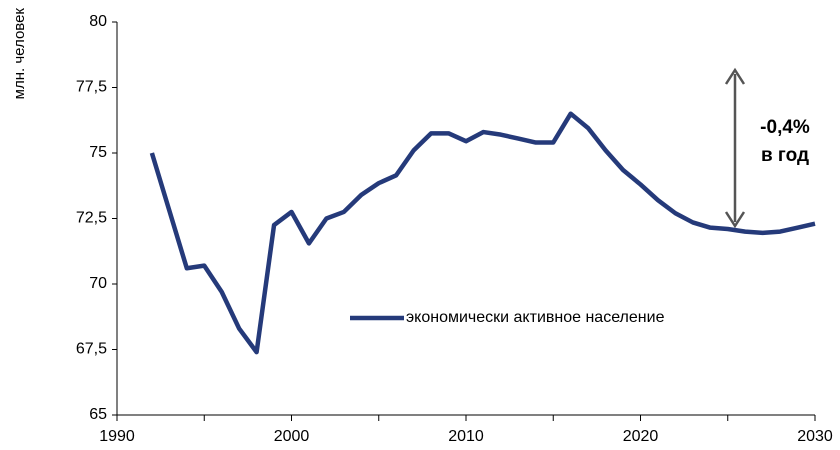 The height and width of the screenshot is (450, 840). I want to click on annotation: -0,4%, so click(785, 127).